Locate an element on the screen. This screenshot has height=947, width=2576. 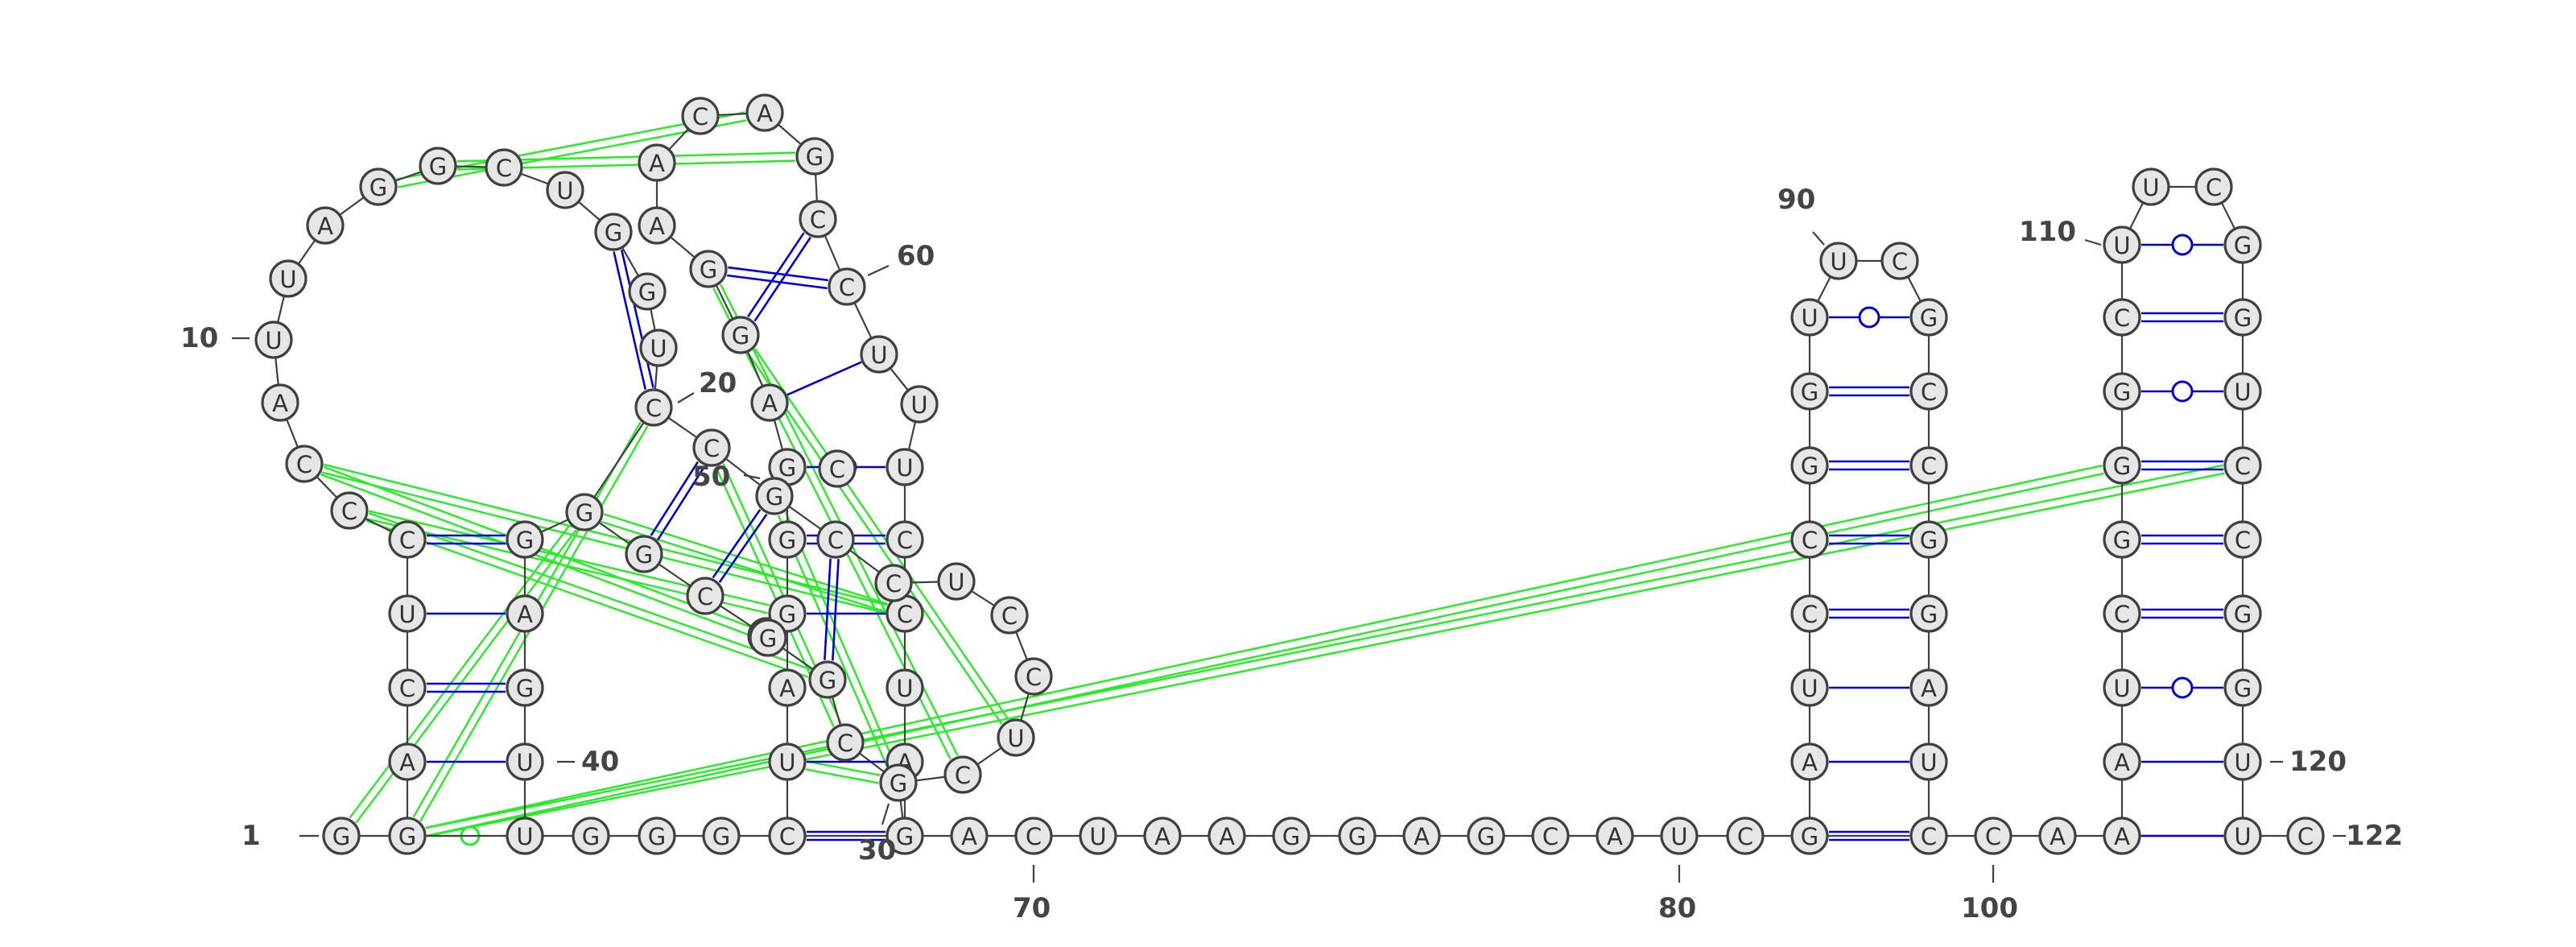
position-label: 60 is located at coordinates (916, 256).